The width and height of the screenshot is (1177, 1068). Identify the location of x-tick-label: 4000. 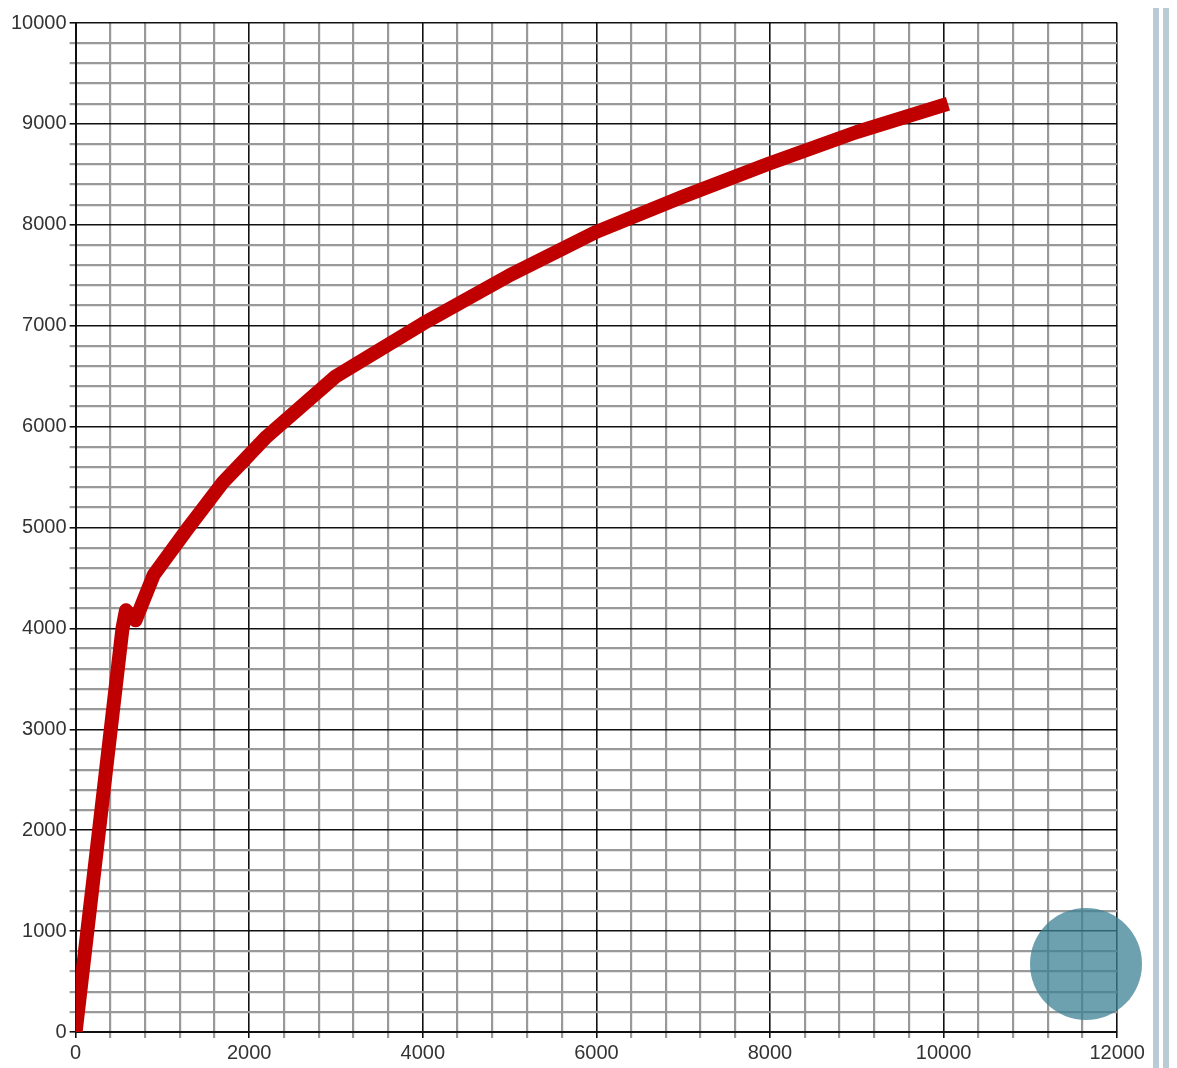
(423, 1051).